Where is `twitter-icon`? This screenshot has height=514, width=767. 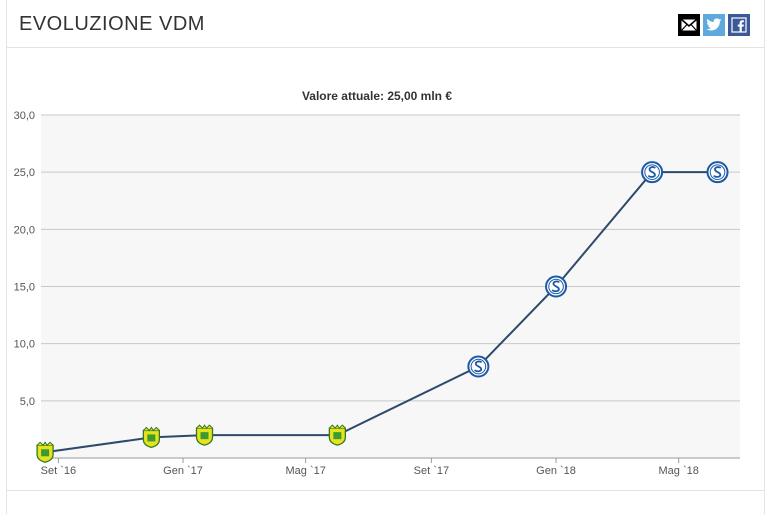 twitter-icon is located at coordinates (714, 24).